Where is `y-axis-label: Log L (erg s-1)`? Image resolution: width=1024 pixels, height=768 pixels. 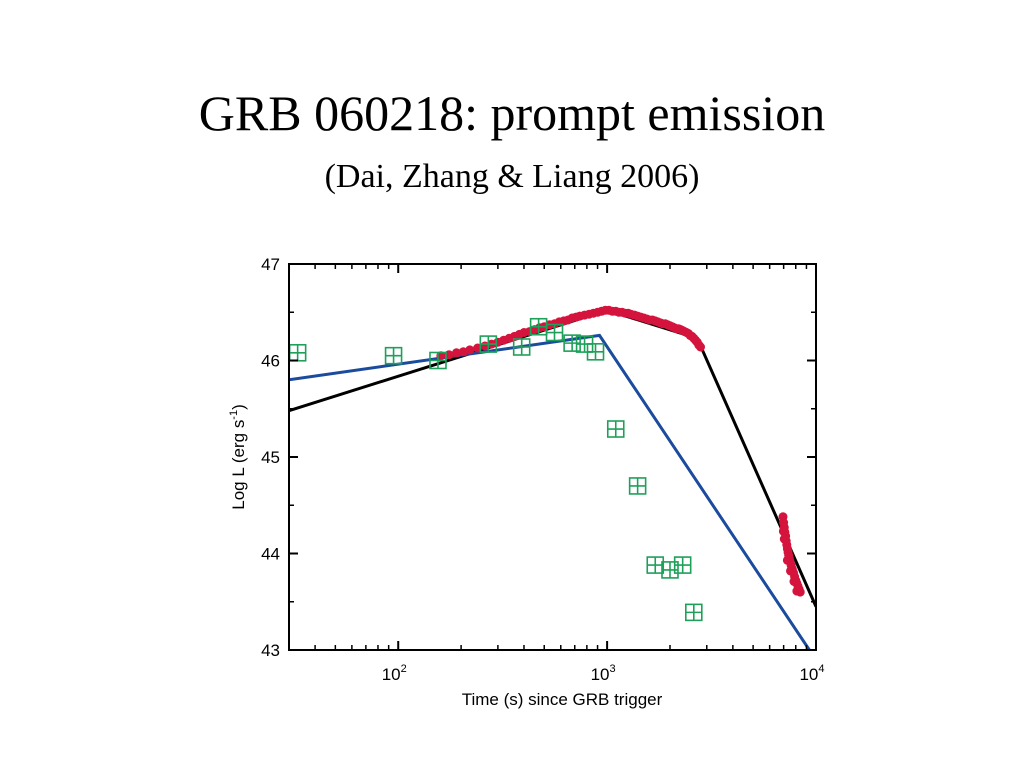
y-axis-label: Log L (erg s-1) is located at coordinates (238, 457).